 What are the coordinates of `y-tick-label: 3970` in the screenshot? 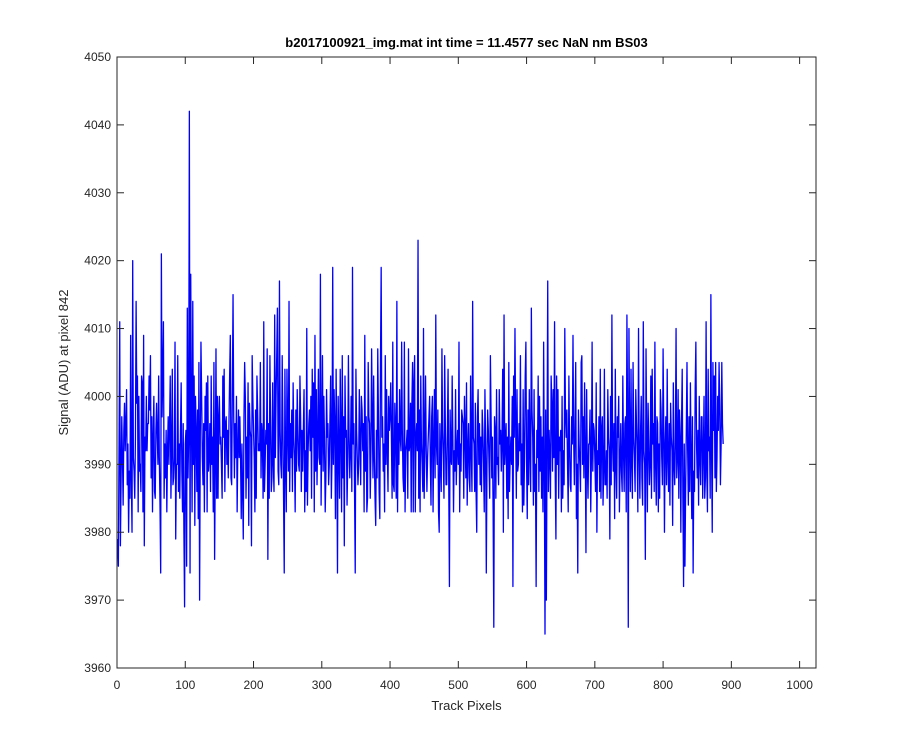 It's located at (97, 600).